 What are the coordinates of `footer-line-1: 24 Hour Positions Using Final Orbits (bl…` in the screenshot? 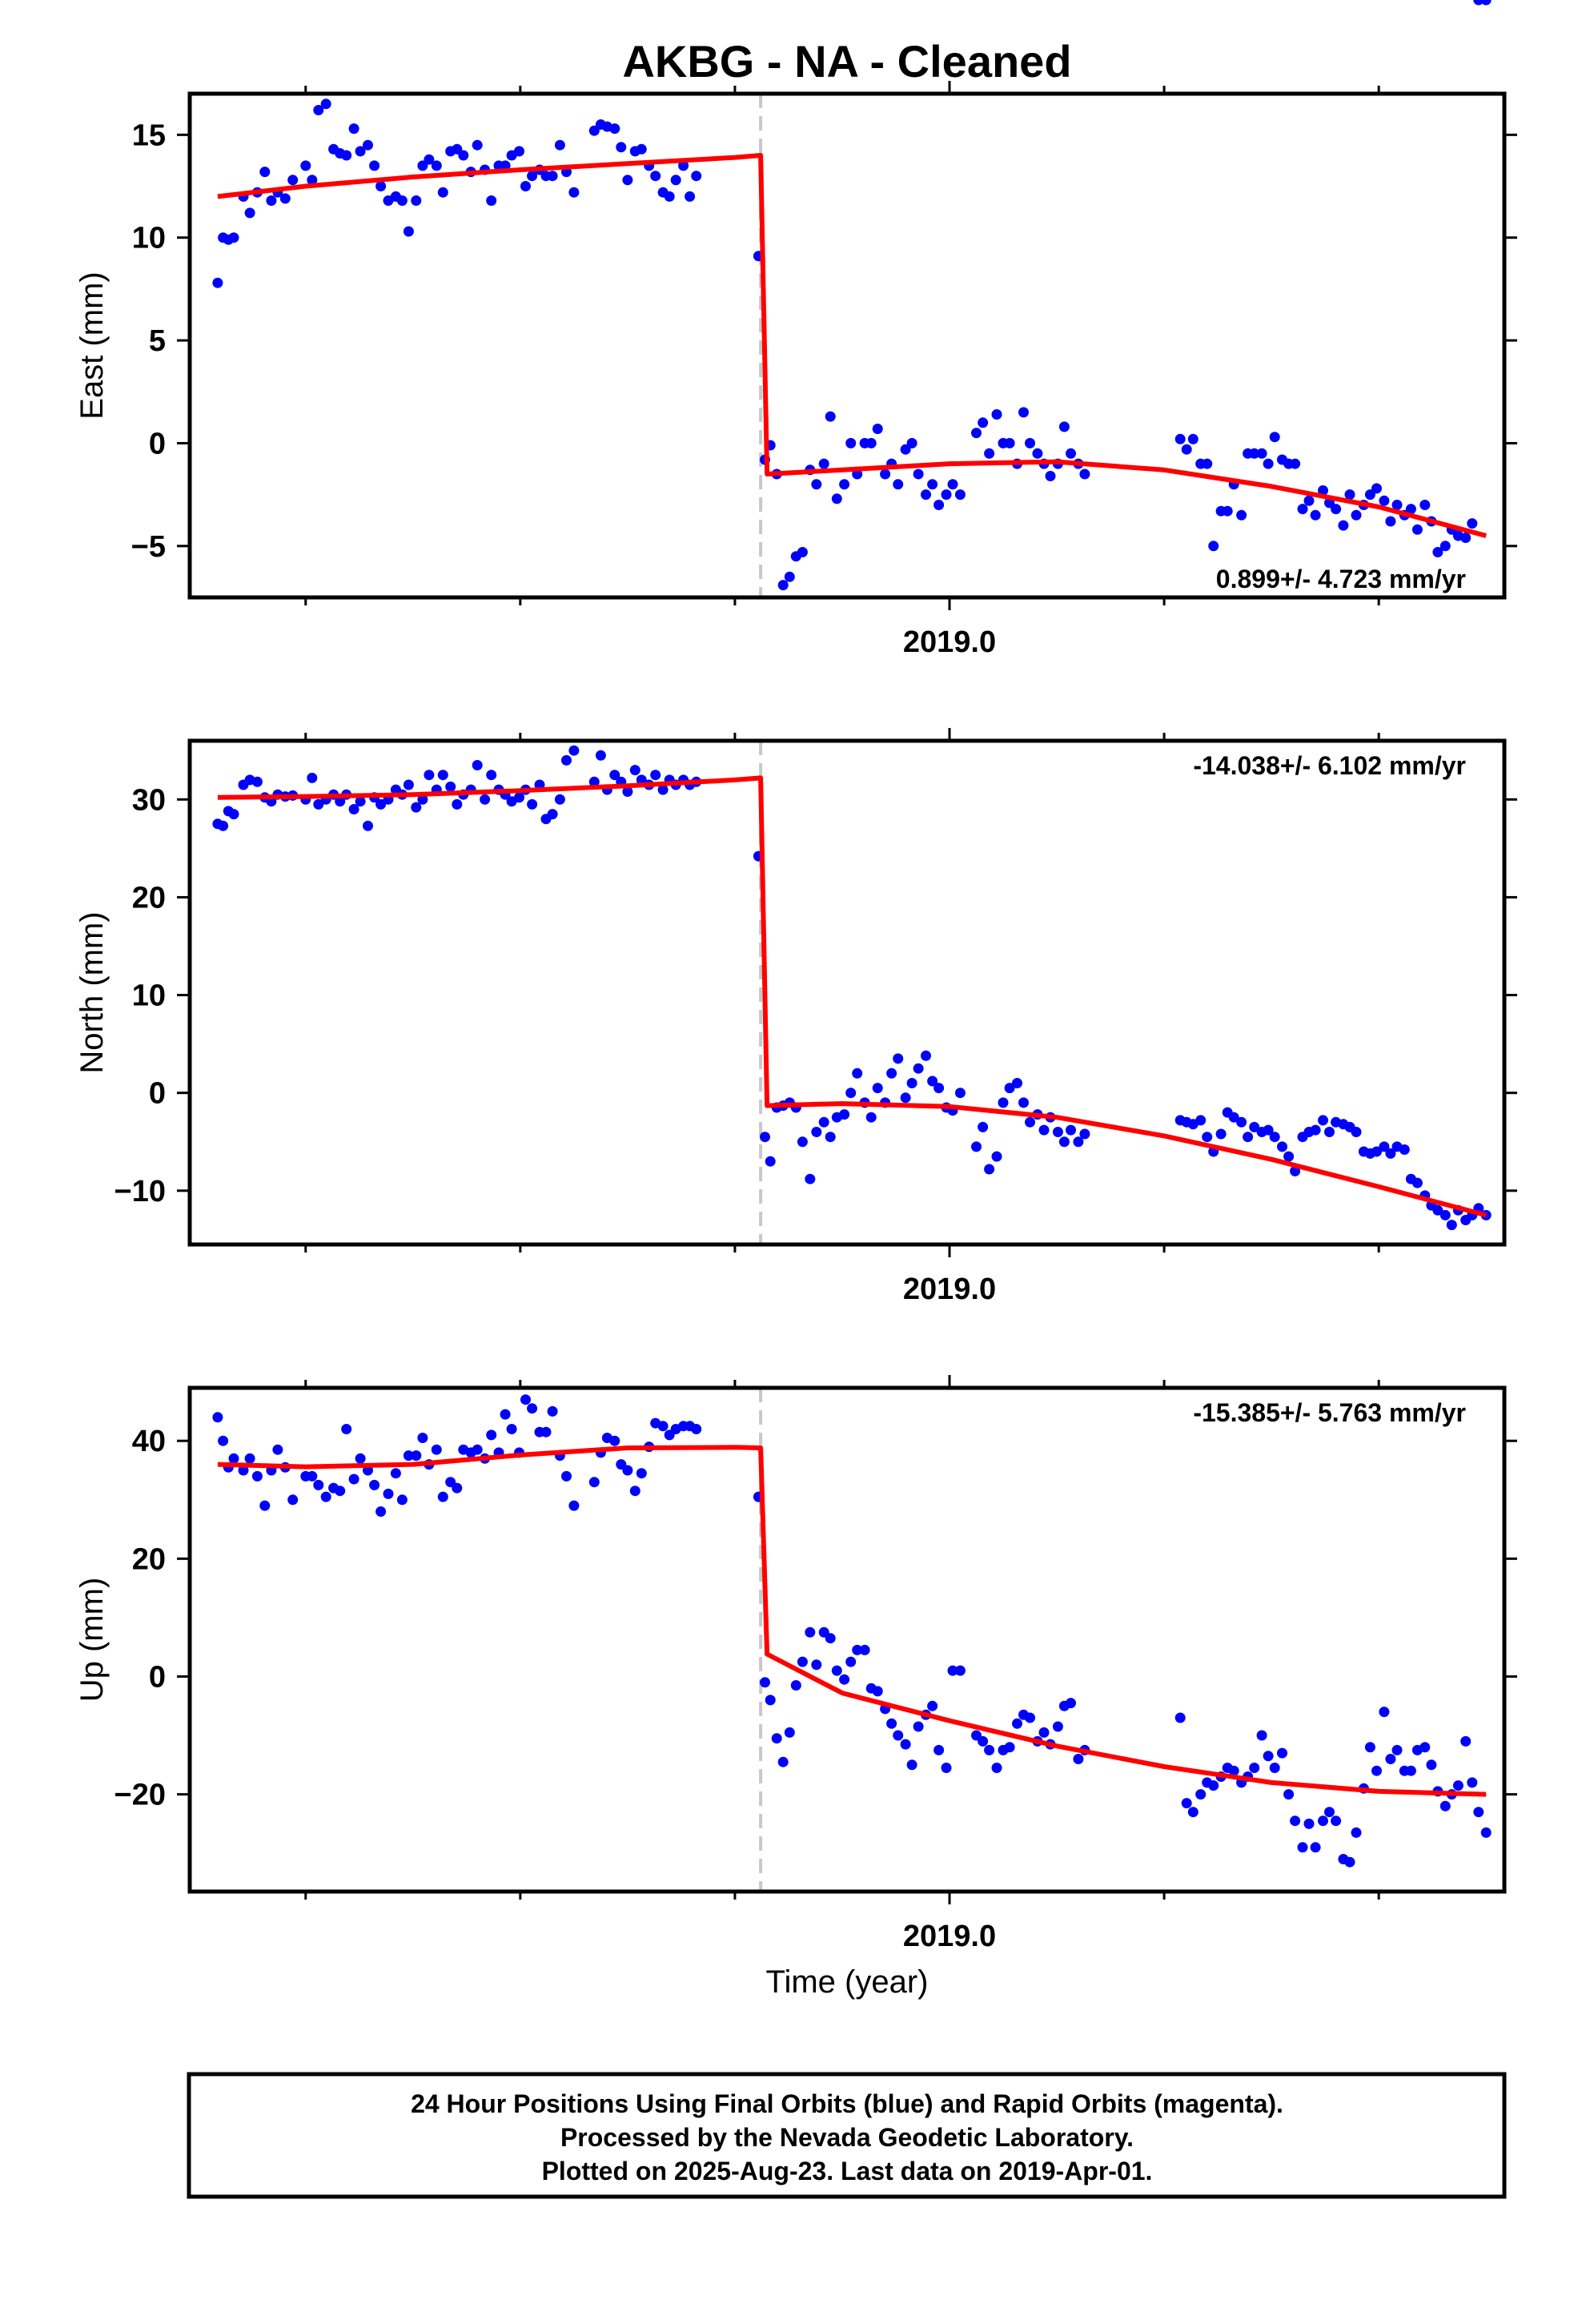 It's located at (847, 2103).